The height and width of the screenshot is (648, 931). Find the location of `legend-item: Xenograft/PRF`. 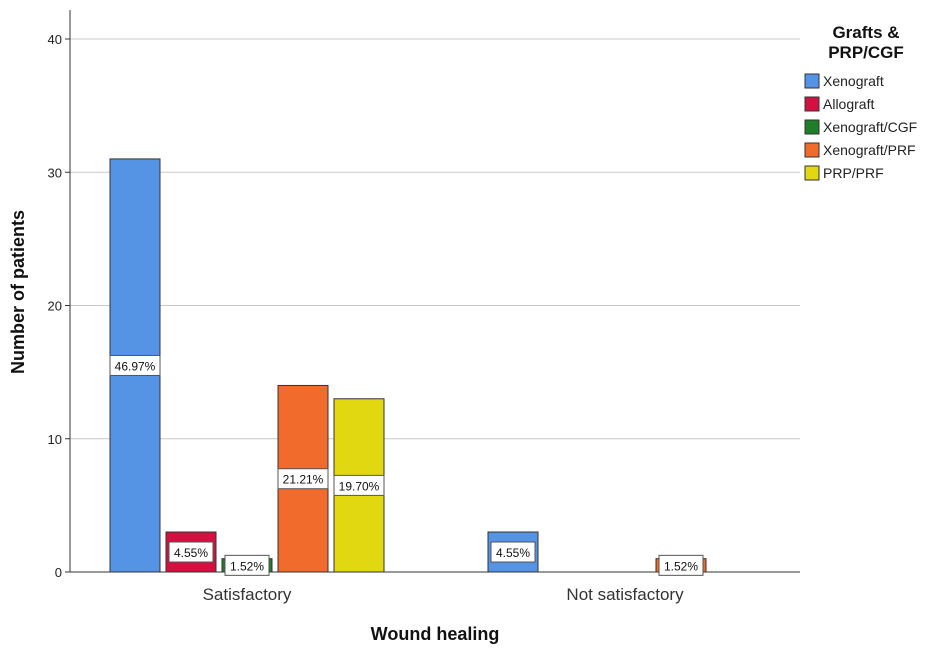

legend-item: Xenograft/PRF is located at coordinates (860, 150).